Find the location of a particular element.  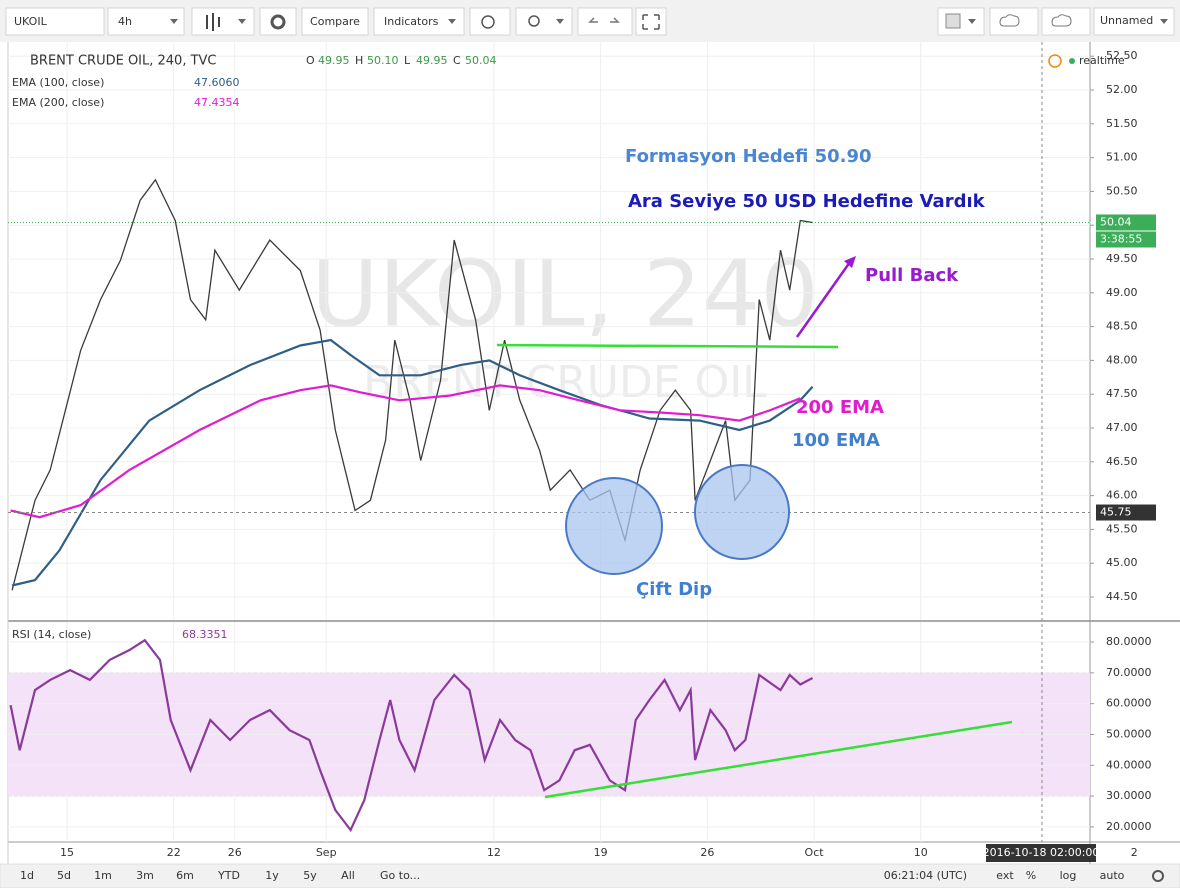

scale-option: ext is located at coordinates (1005, 875).